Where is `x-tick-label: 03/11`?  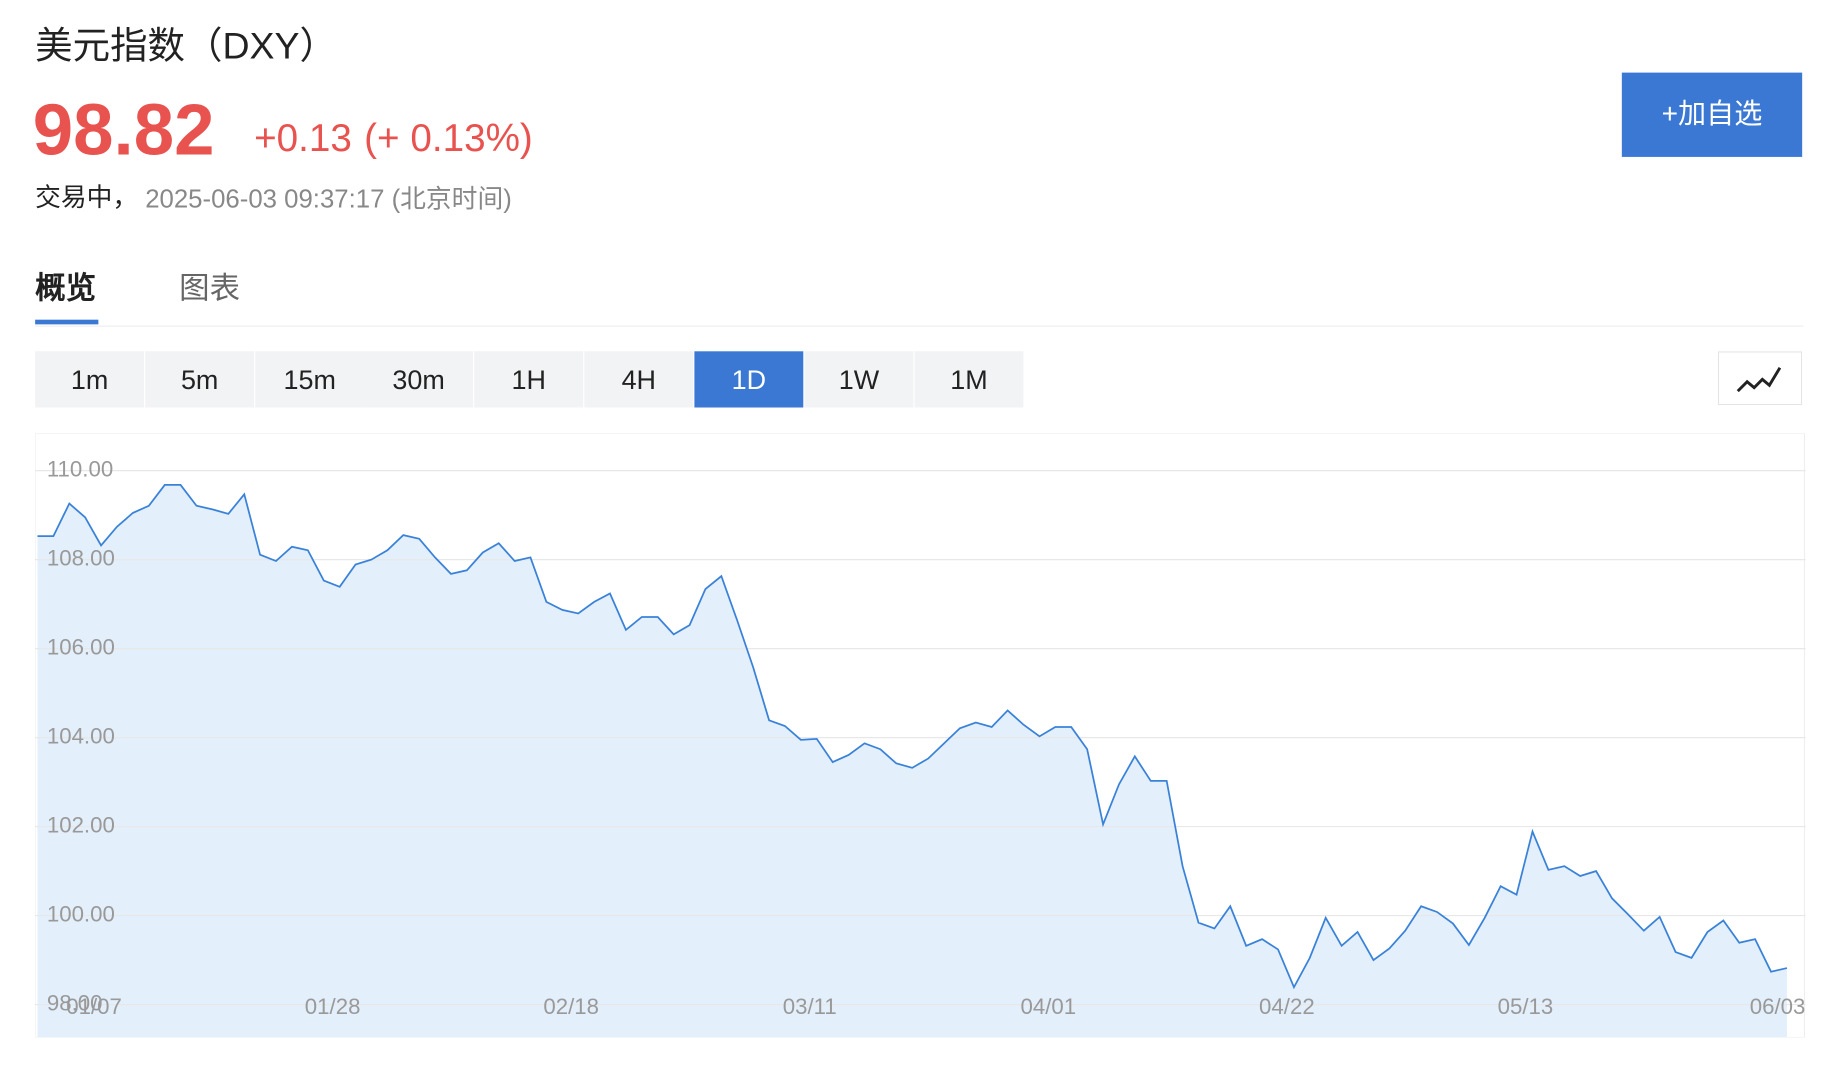
x-tick-label: 03/11 is located at coordinates (810, 1006).